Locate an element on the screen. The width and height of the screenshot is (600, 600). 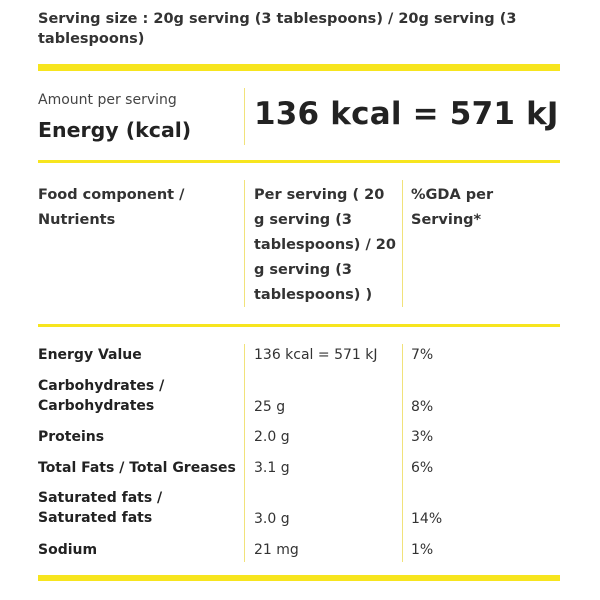
nutrient-name: Total Fats / Total Greases is located at coordinates (137, 468).